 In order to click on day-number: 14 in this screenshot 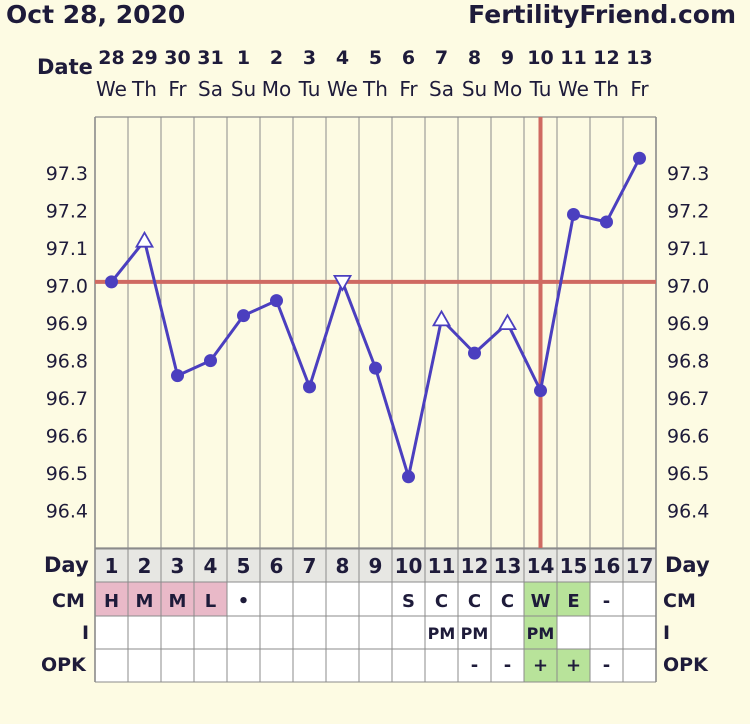, I will do `click(541, 566)`.